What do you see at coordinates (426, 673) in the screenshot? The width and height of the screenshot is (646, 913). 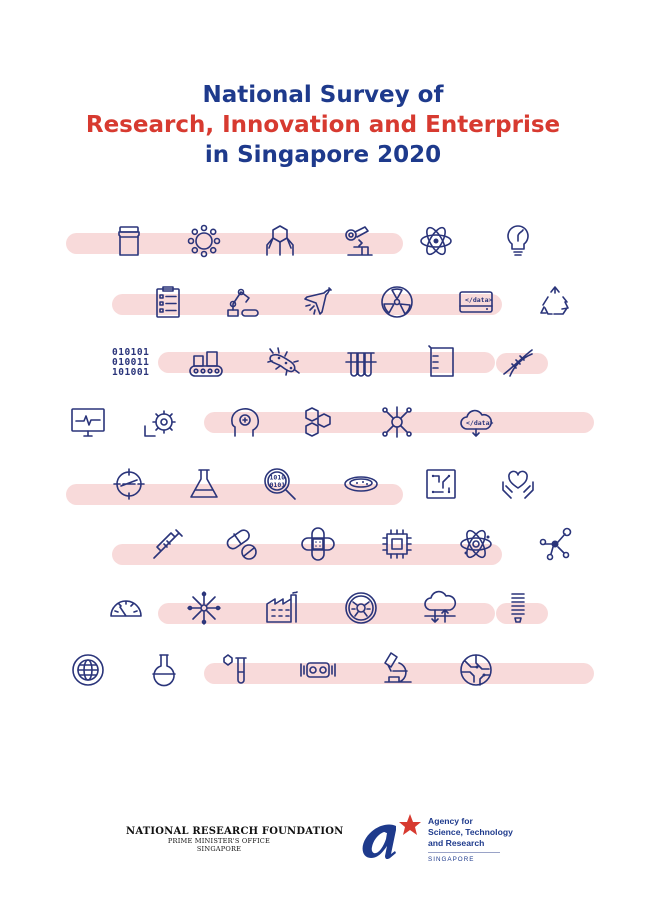 I see `band-row-8b` at bounding box center [426, 673].